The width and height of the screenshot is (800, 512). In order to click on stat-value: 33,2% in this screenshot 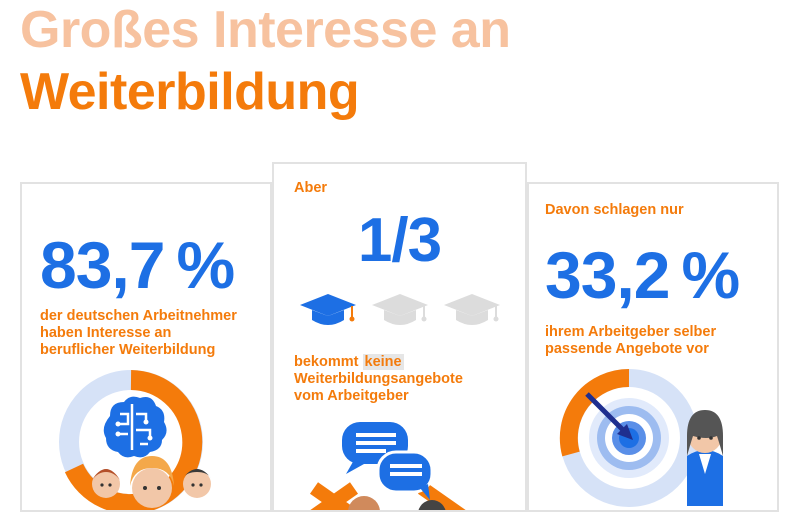, I will do `click(642, 275)`.